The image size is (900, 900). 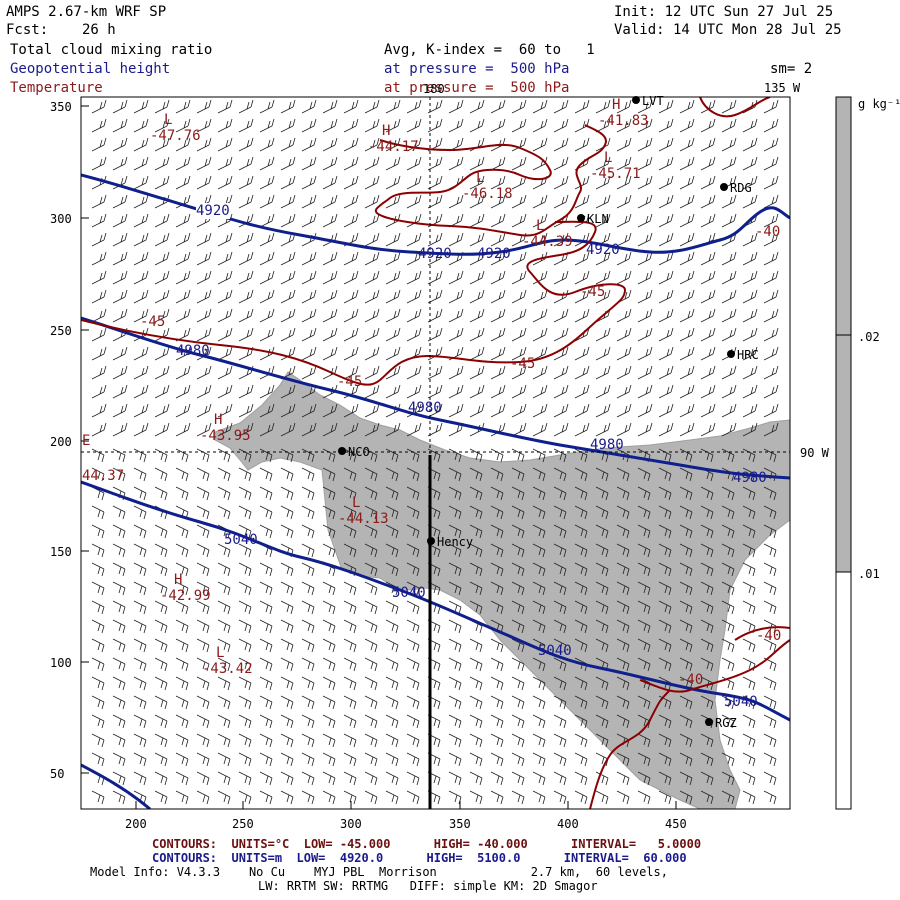 What do you see at coordinates (593, 292) in the screenshot?
I see `temp-label: -45` at bounding box center [593, 292].